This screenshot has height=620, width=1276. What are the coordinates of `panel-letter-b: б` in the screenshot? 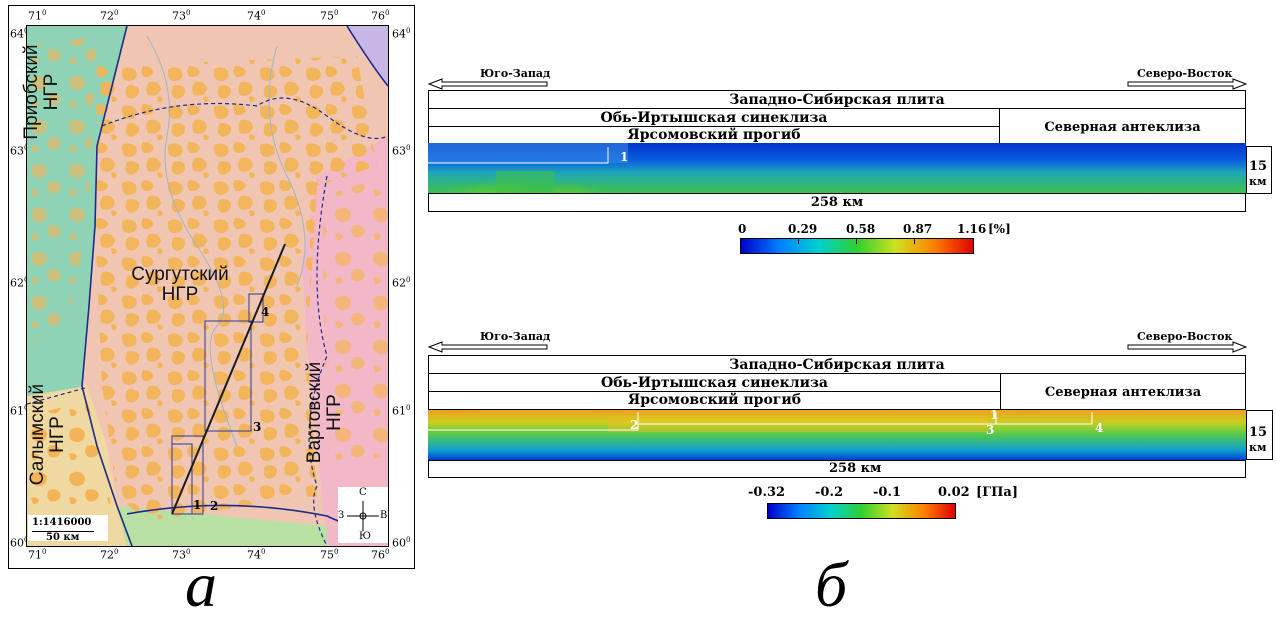 It's located at (831, 584).